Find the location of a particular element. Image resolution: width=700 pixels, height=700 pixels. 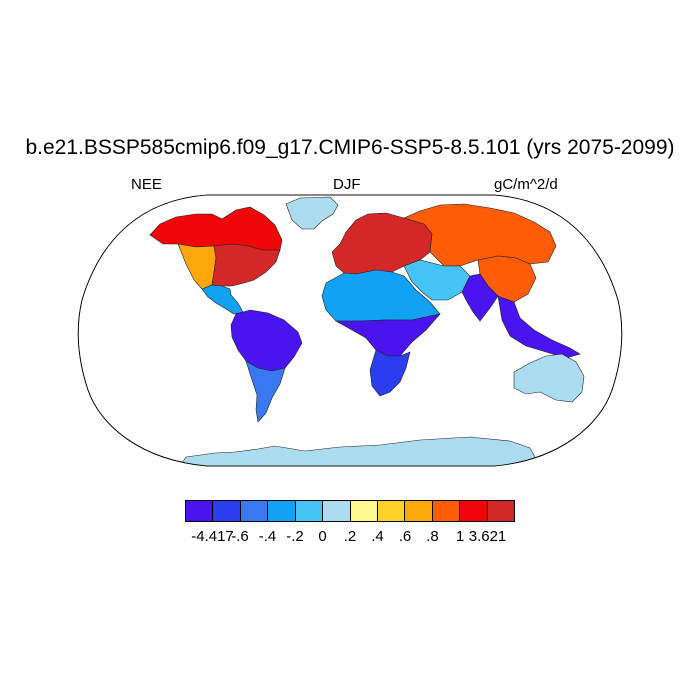

region-antarctica is located at coordinates (360, 451).